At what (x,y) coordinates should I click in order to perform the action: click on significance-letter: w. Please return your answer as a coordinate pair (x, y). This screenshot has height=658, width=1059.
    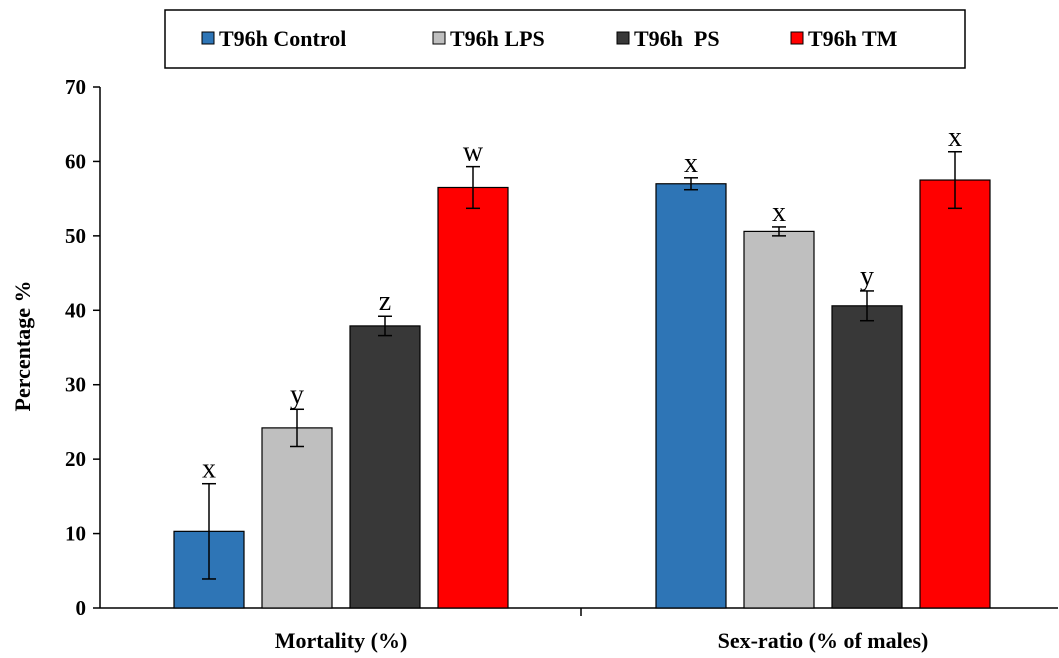
    Looking at the image, I should click on (473, 152).